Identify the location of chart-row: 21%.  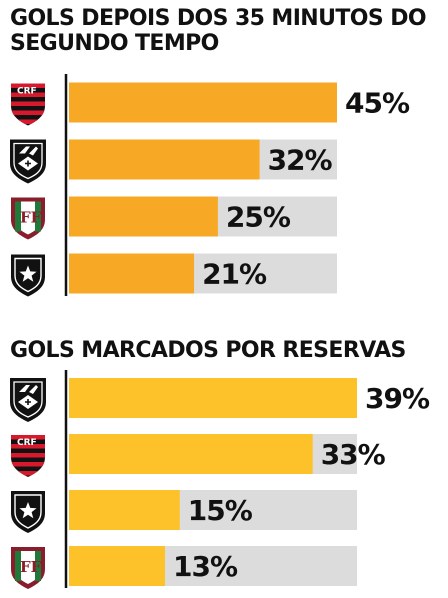
(174, 275).